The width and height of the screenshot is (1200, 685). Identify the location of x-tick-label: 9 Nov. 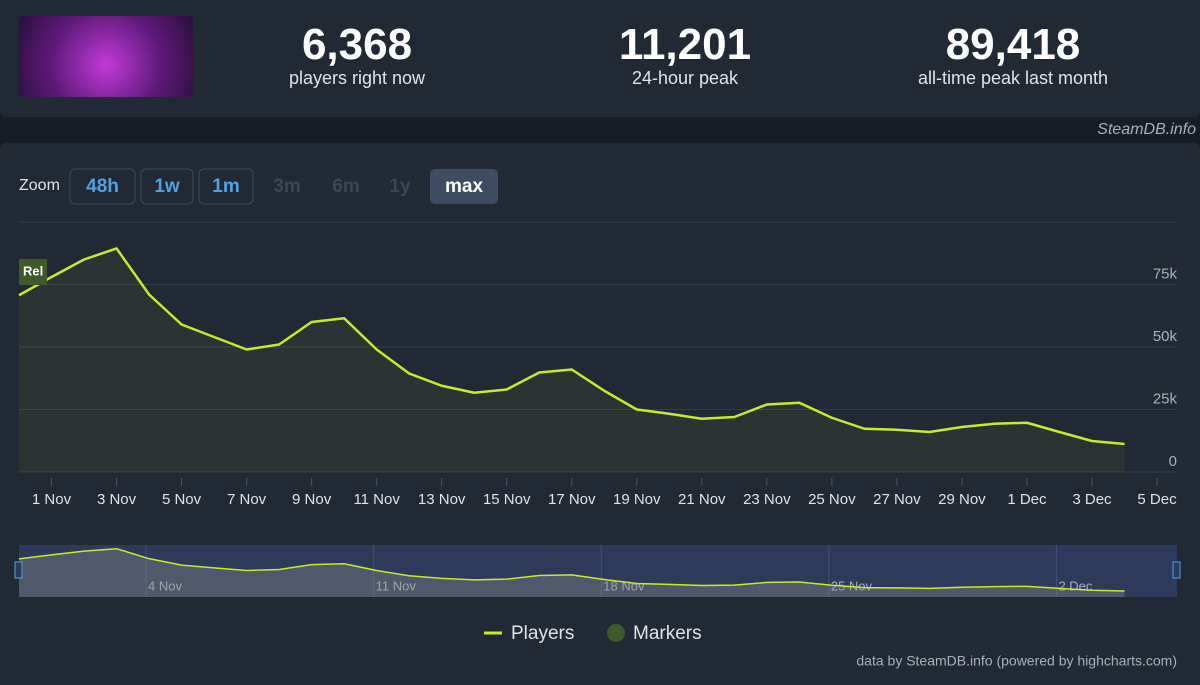
(312, 499).